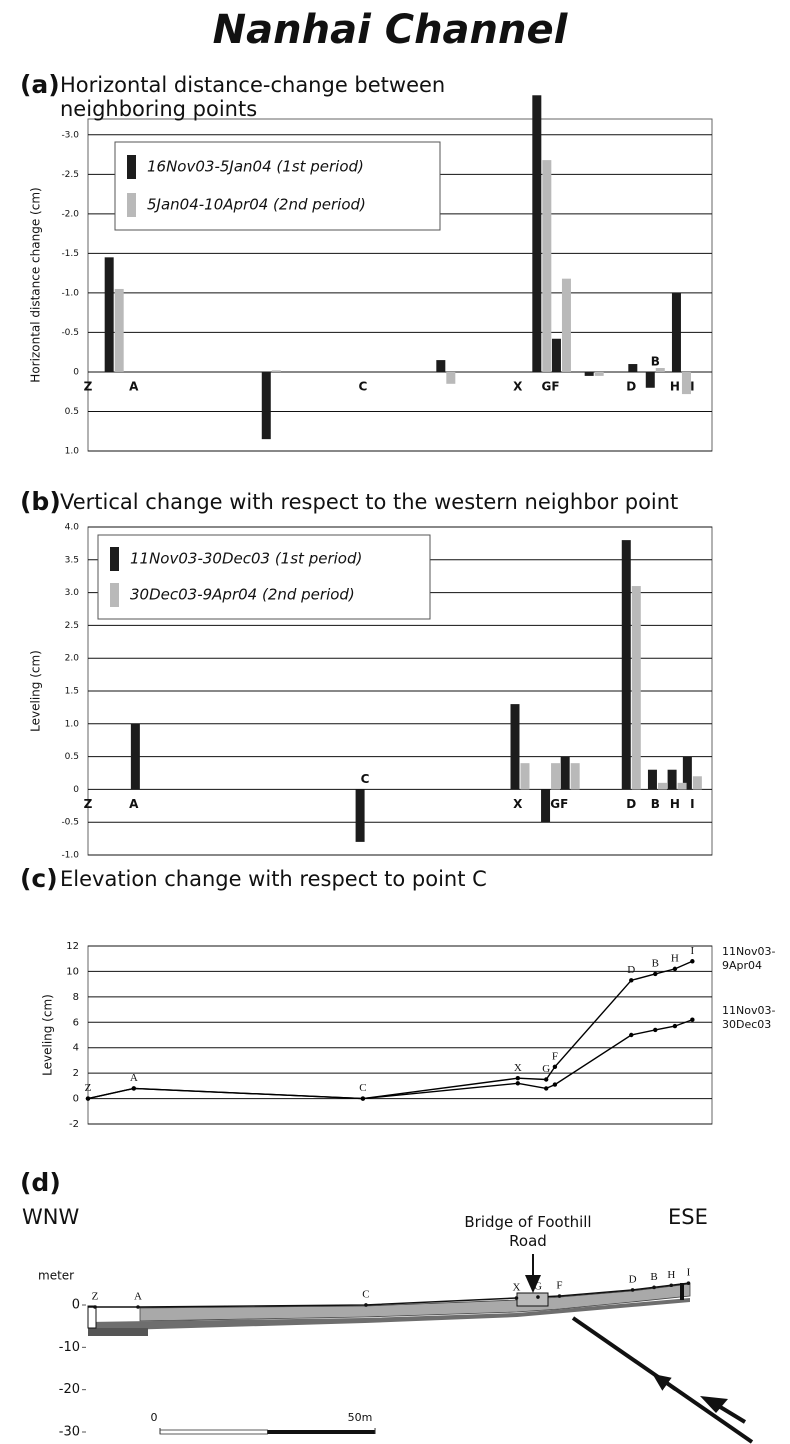 The height and width of the screenshot is (1444, 790). I want to click on y-tick-label: 3.0, so click(72, 593).